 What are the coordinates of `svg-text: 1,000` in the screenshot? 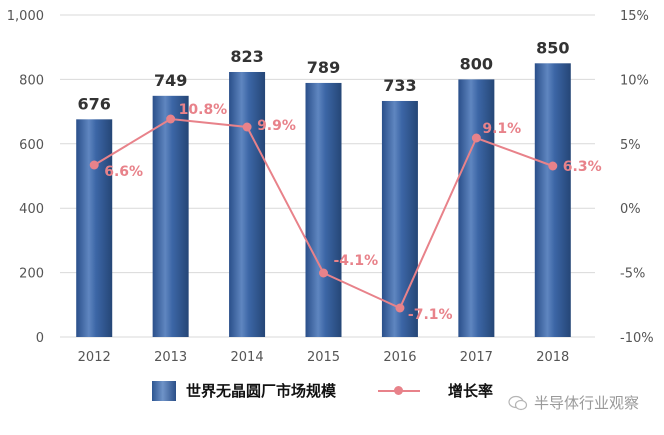 It's located at (25, 16).